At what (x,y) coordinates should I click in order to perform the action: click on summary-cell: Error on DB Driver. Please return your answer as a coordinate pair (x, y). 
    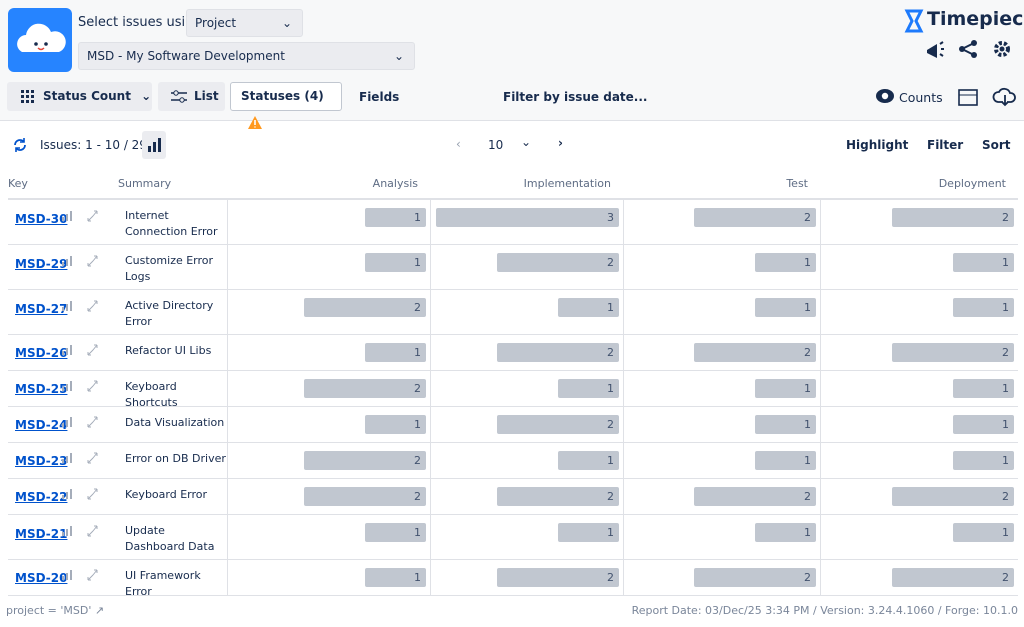
    Looking at the image, I should click on (173, 460).